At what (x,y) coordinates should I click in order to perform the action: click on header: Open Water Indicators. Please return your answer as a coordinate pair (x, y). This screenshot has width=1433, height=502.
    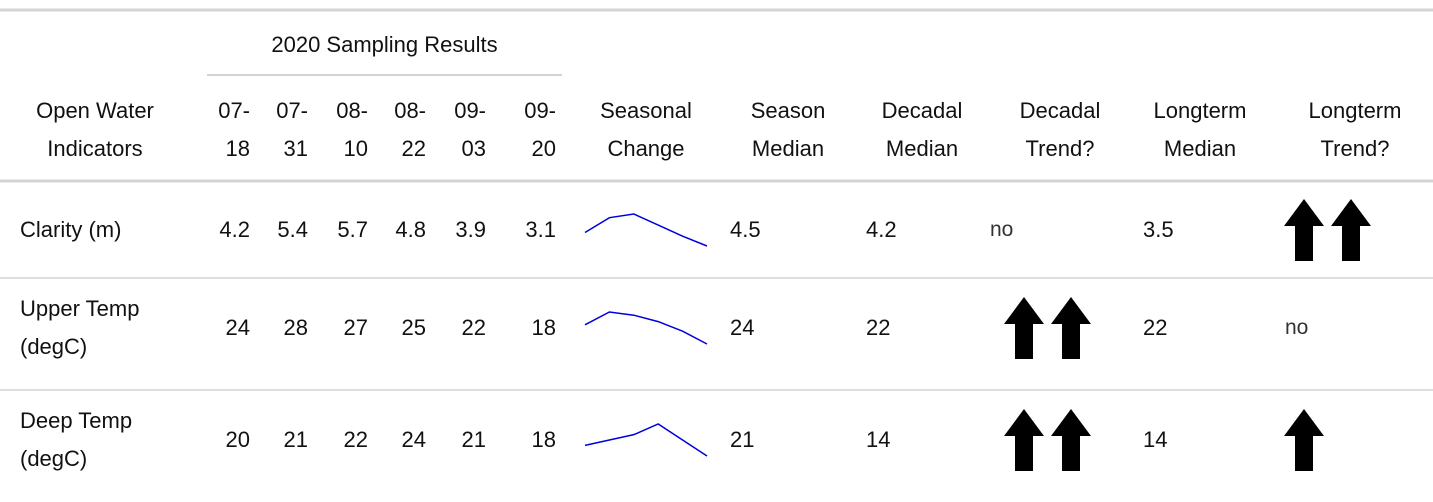
    Looking at the image, I should click on (95, 129).